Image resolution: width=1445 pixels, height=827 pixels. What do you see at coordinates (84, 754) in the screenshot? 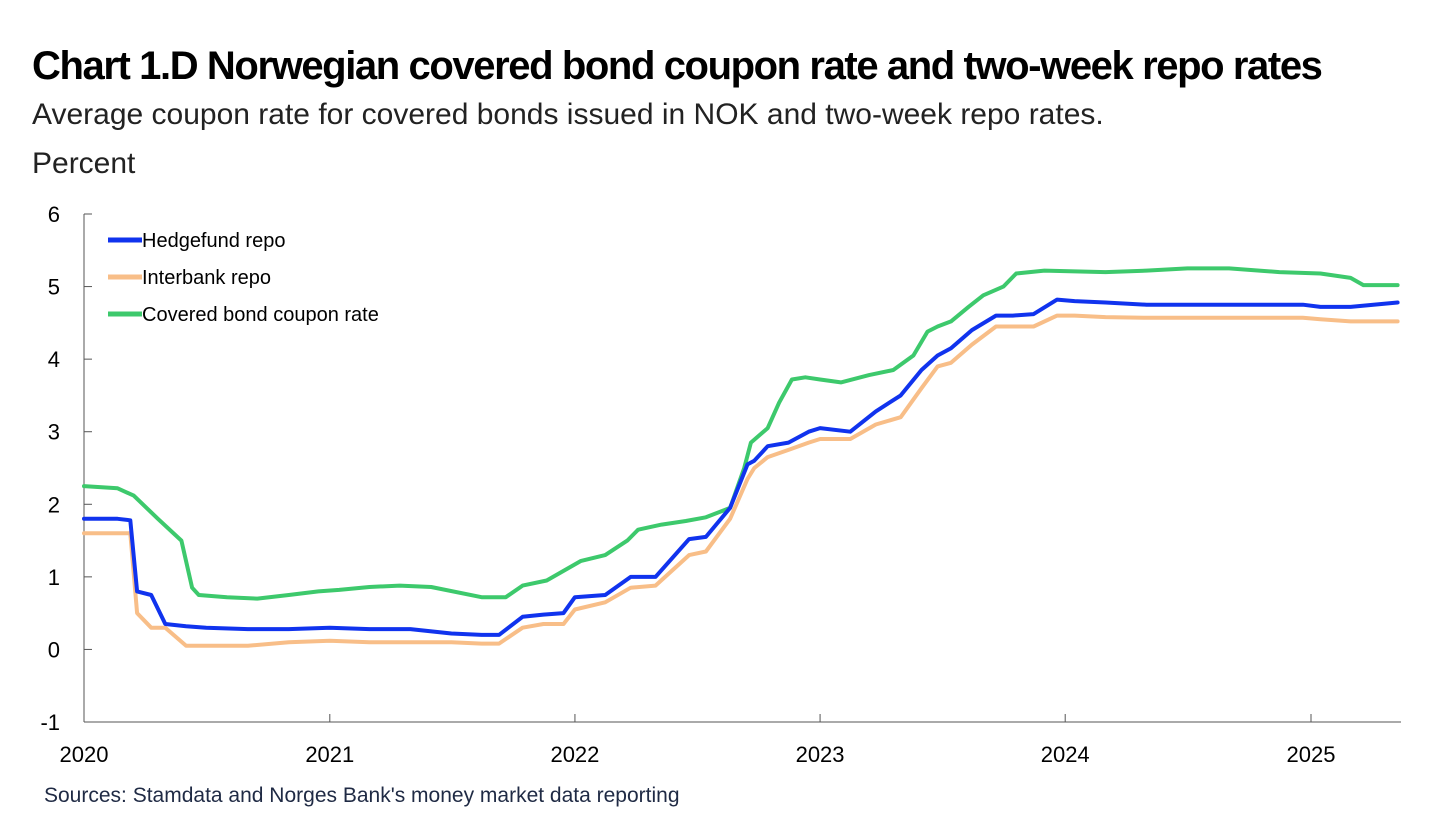
I see `x-tick-label: 2020` at bounding box center [84, 754].